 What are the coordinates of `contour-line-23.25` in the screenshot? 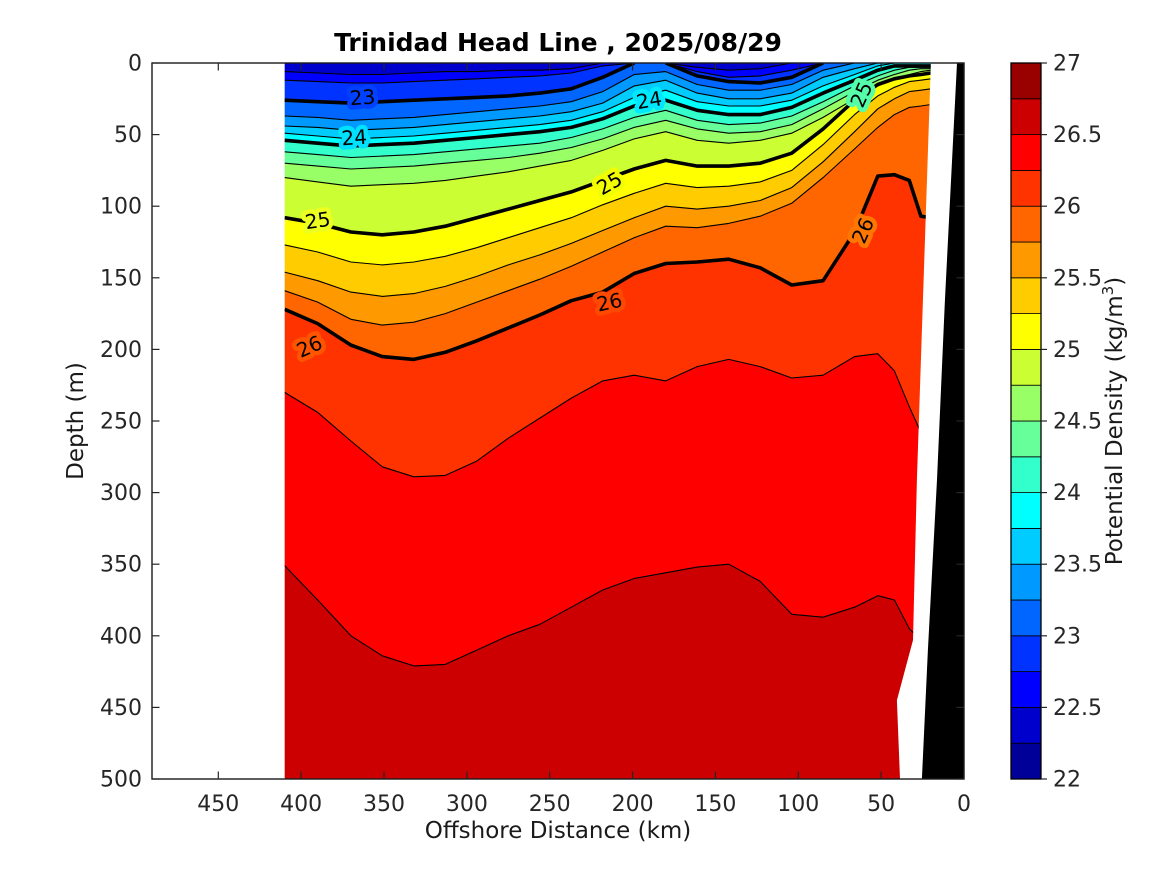 It's located at (569, 92).